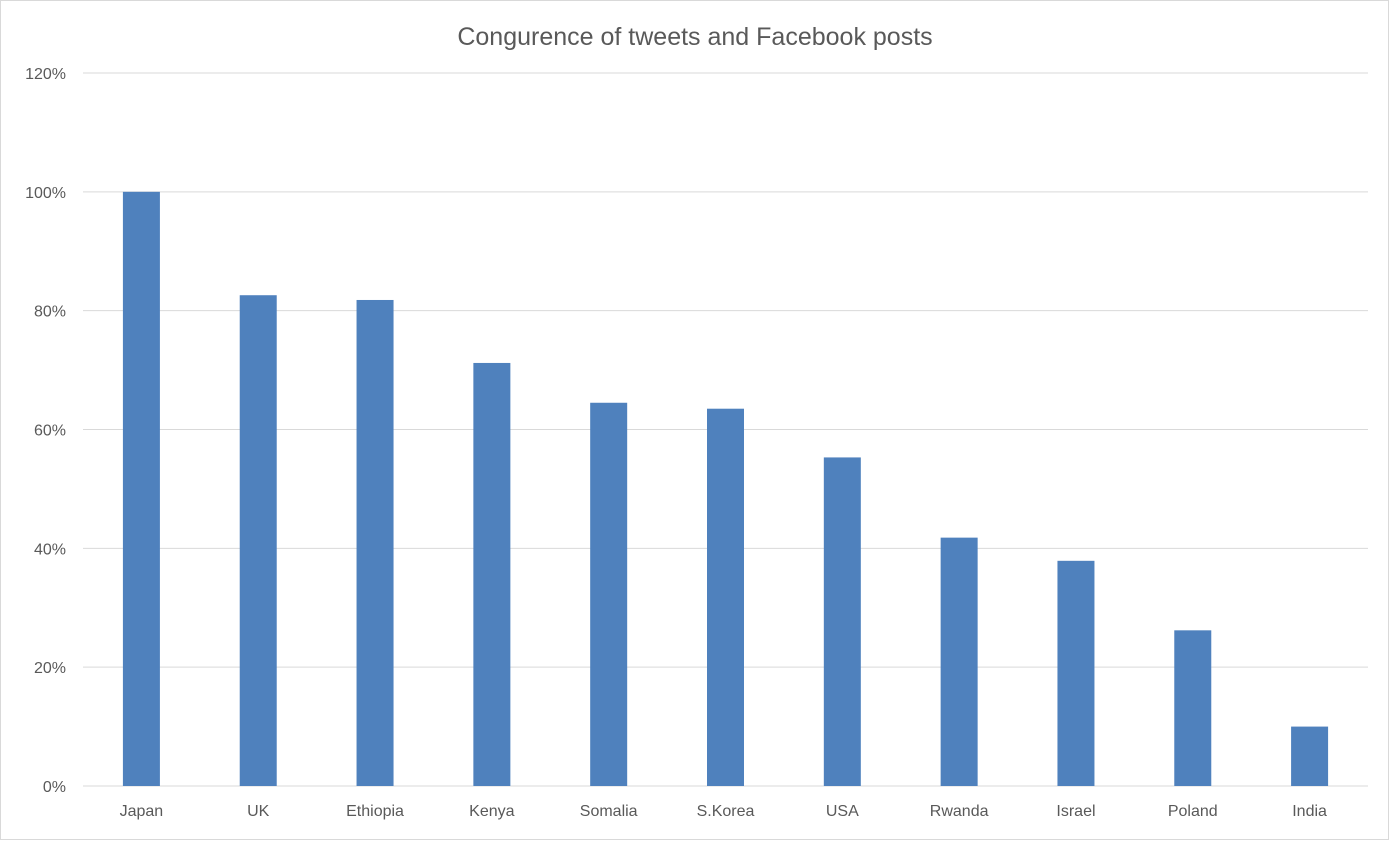 This screenshot has height=841, width=1389. I want to click on bar-s-korea, so click(725, 597).